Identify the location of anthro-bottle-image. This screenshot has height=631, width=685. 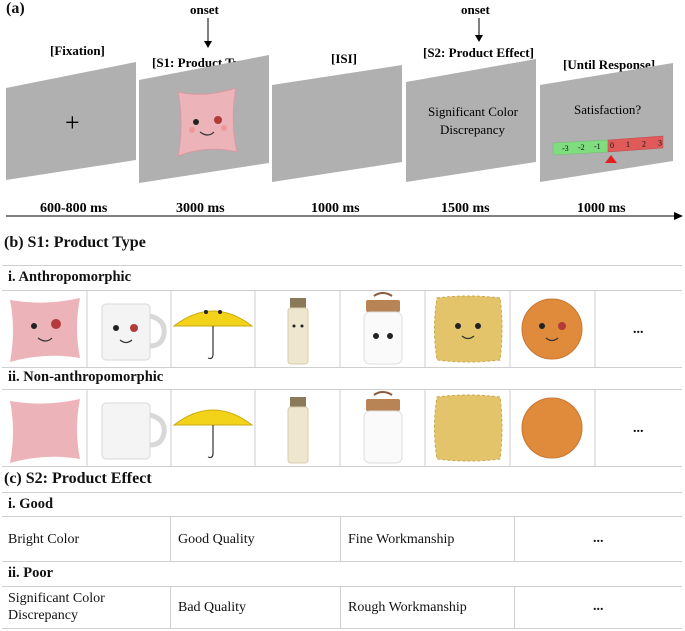
(298, 331).